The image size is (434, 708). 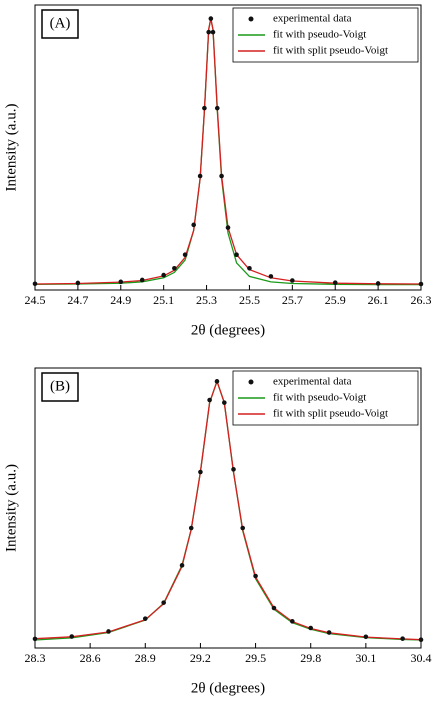 What do you see at coordinates (421, 658) in the screenshot?
I see `x-tick-label: 30.4` at bounding box center [421, 658].